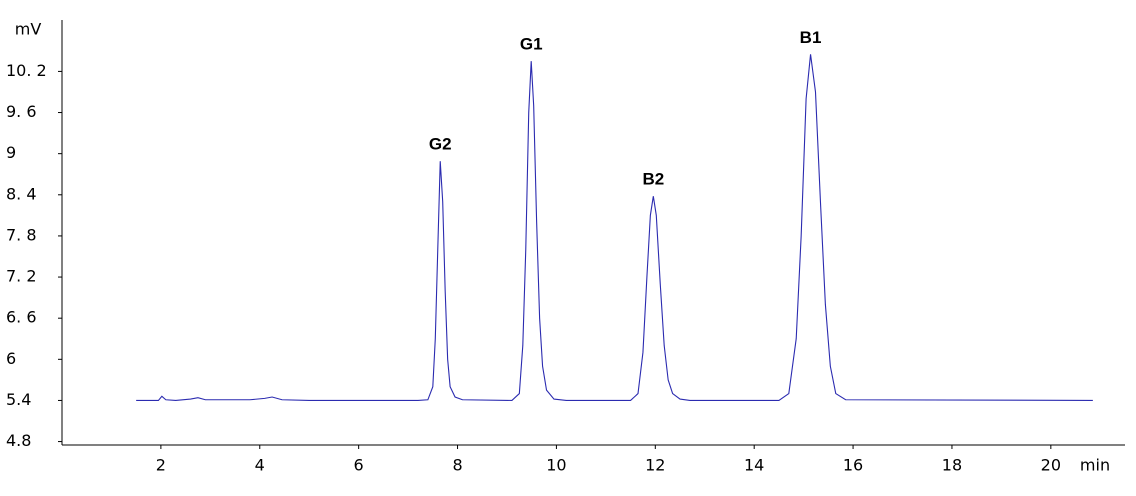  Describe the element at coordinates (531, 44) in the screenshot. I see `peak-label: G1` at that location.